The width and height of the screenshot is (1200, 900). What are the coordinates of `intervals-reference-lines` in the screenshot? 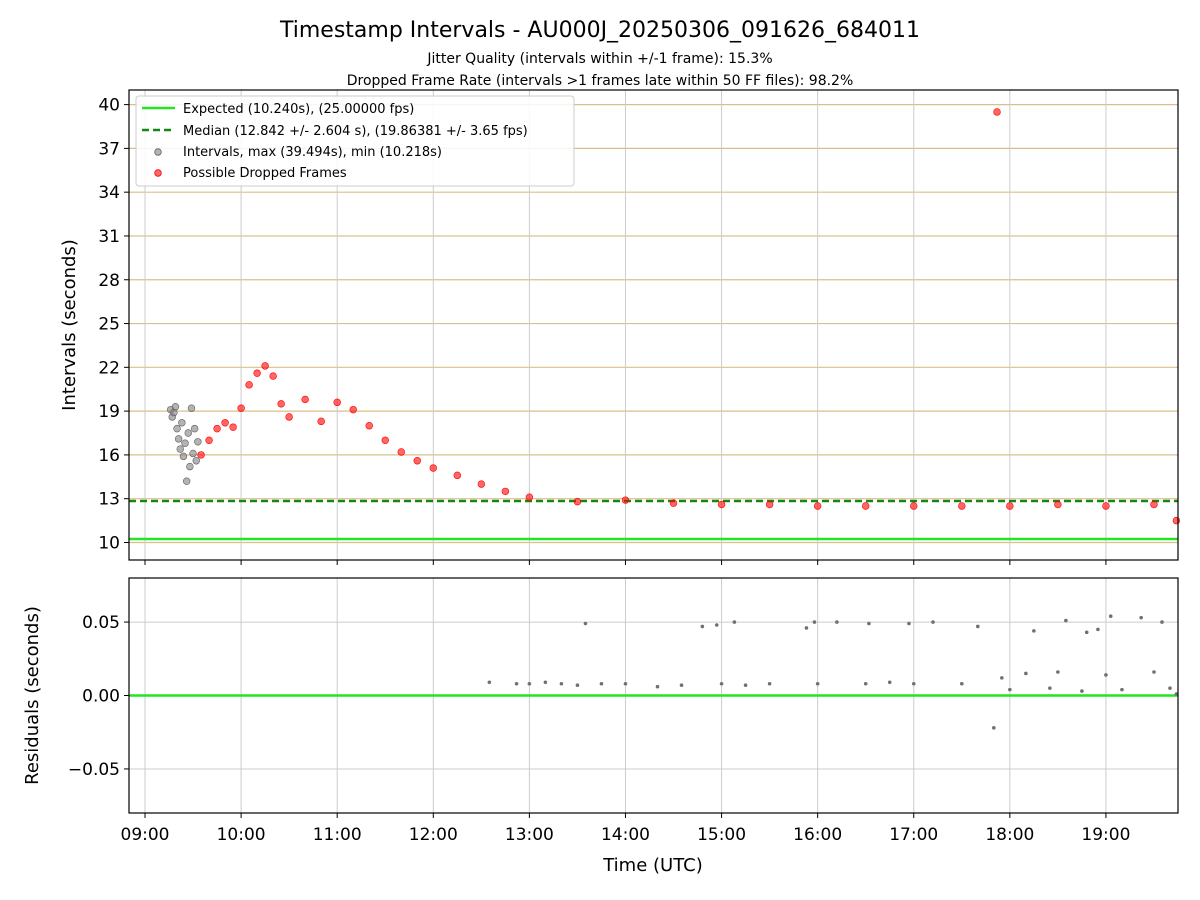 It's located at (653, 520).